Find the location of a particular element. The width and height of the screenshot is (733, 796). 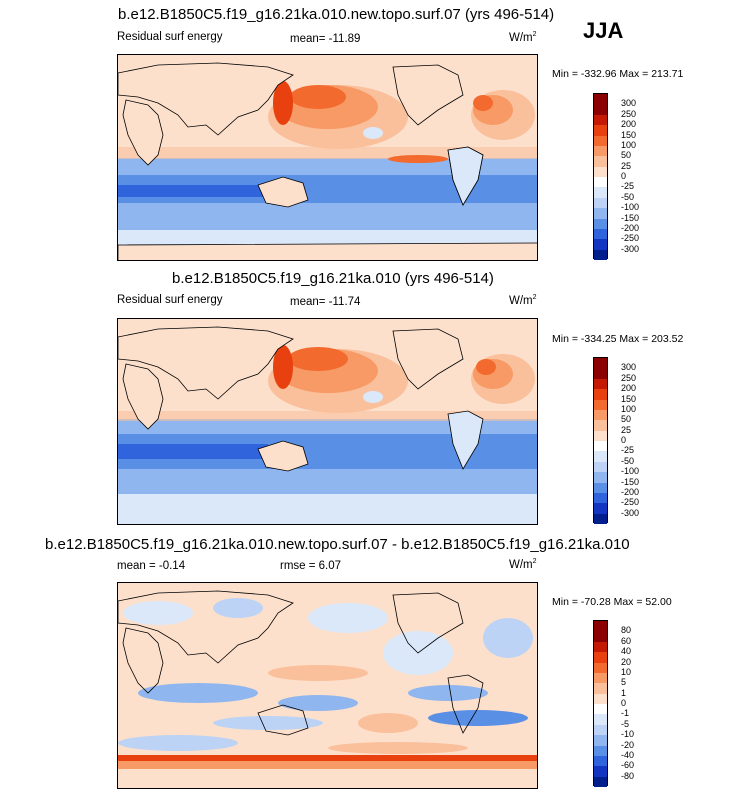

panel-3-minmax: Min = -70.28 Max = 52.00 is located at coordinates (612, 602).